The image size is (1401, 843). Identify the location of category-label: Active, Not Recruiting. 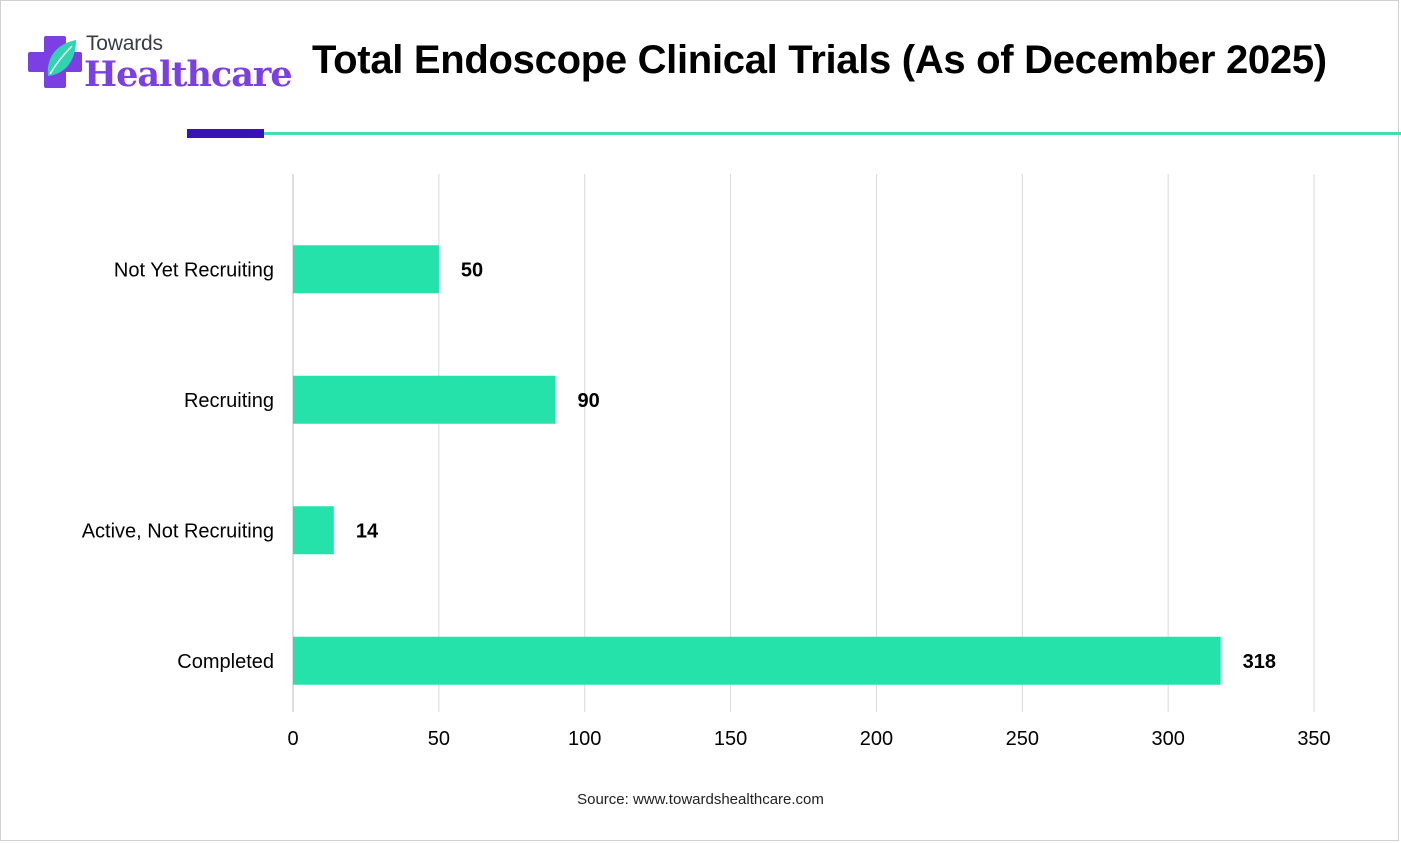
(178, 531).